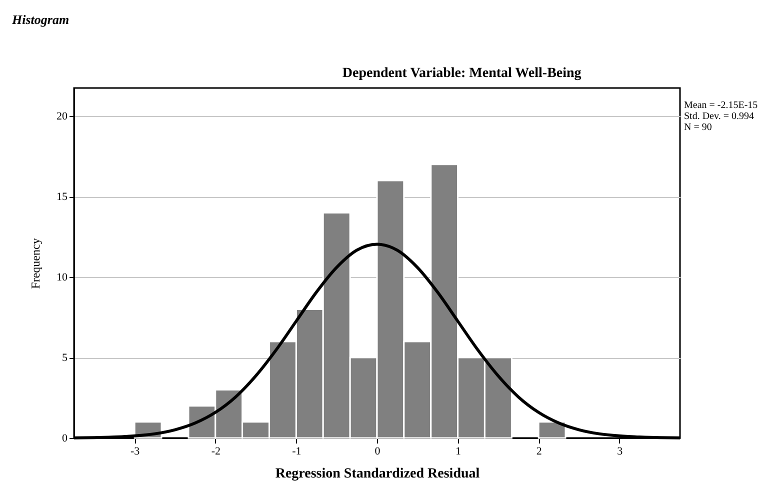 The image size is (778, 497). Describe the element at coordinates (35, 263) in the screenshot. I see `y-axis-title: Frequency` at that location.